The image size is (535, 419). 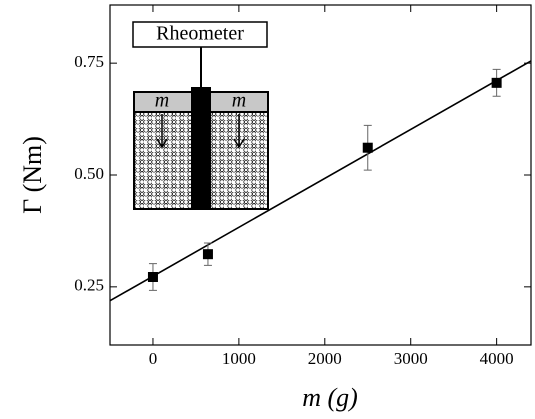 I want to click on x-axis-label: m (g), so click(x=330, y=397).